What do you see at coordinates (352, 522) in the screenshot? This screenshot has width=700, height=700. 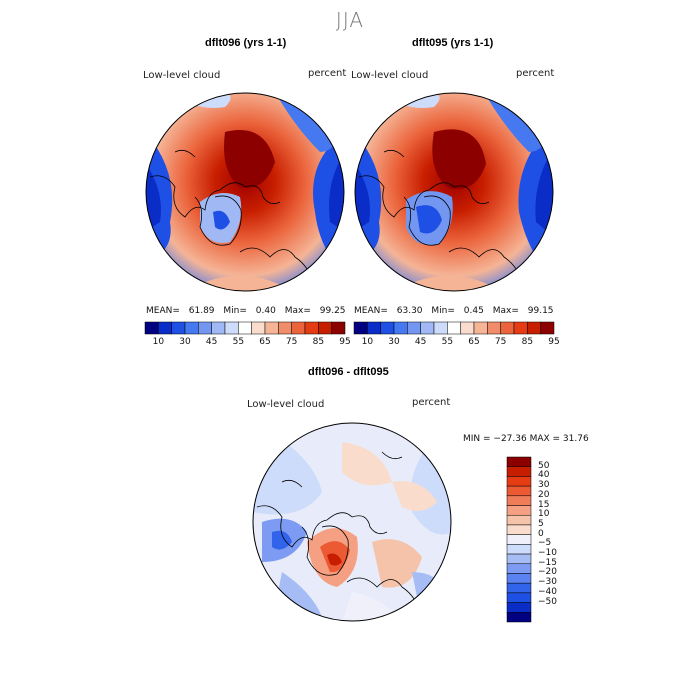 I see `diff-polar-map` at bounding box center [352, 522].